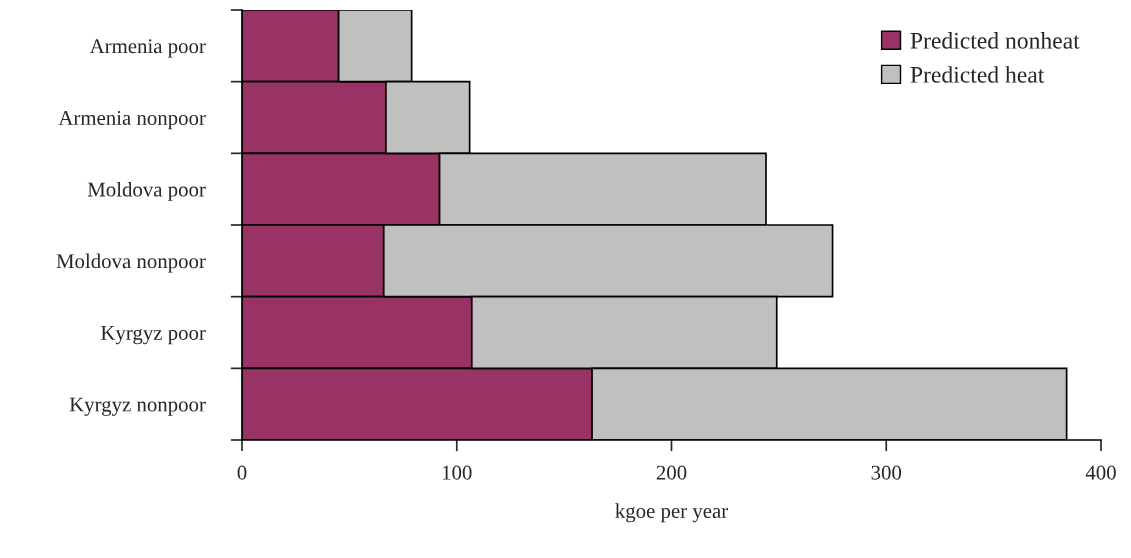  I want to click on y-tick-label: Moldova nonpoor, so click(131, 263).